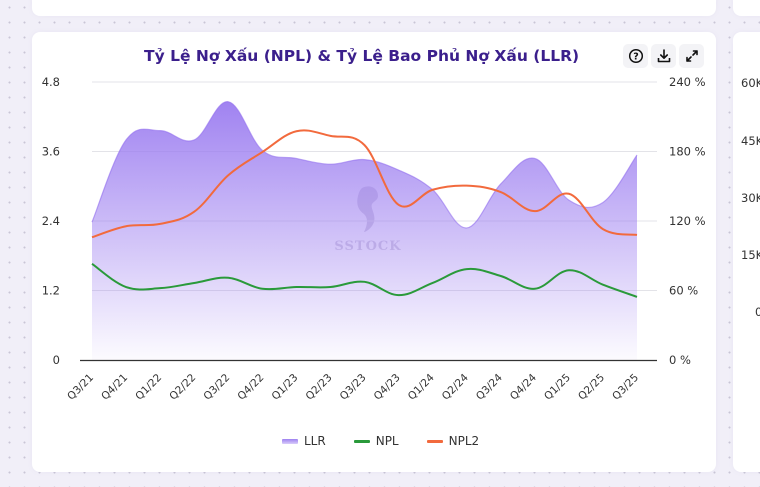 This screenshot has width=760, height=487. What do you see at coordinates (746, 8) in the screenshot?
I see `top-right-card` at bounding box center [746, 8].